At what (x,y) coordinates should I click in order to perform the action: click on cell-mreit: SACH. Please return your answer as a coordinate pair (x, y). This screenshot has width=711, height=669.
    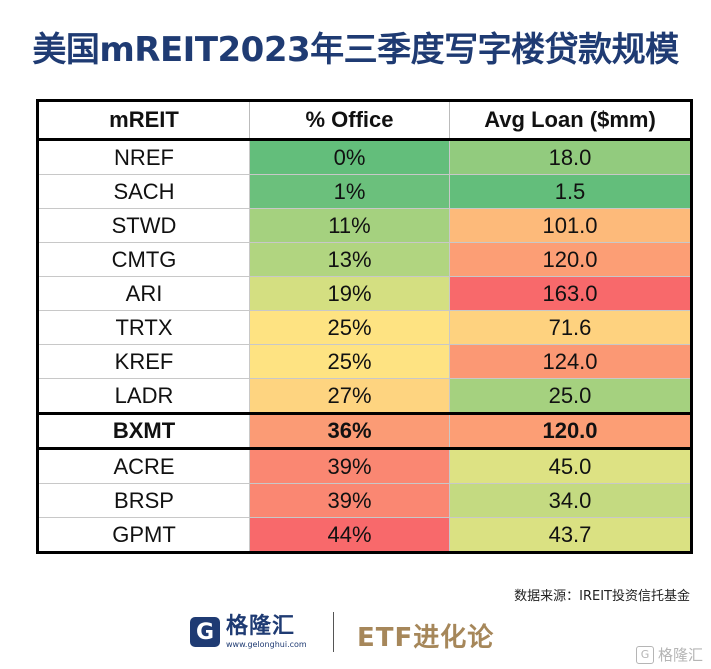
    Looking at the image, I should click on (143, 191).